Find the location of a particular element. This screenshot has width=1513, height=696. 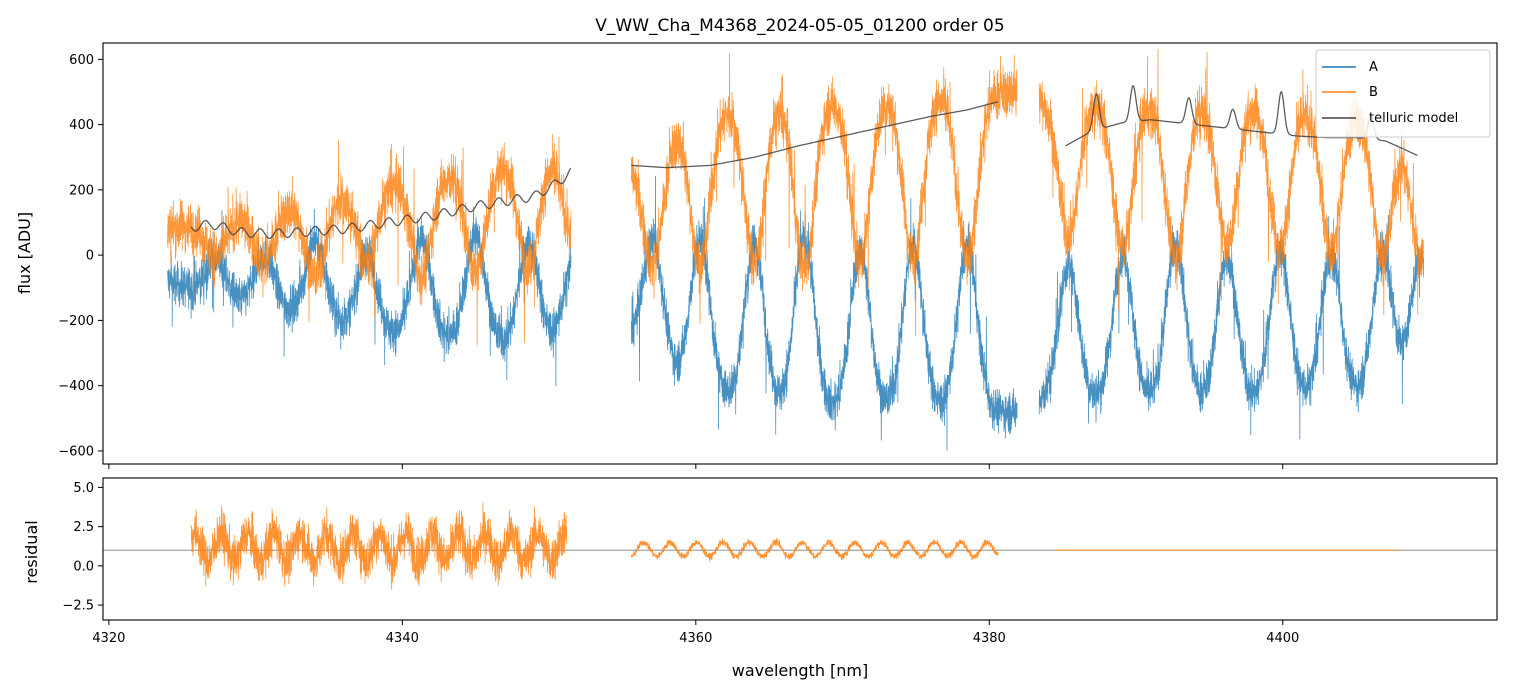

bottom-x-tick-label: 4360 is located at coordinates (695, 638).